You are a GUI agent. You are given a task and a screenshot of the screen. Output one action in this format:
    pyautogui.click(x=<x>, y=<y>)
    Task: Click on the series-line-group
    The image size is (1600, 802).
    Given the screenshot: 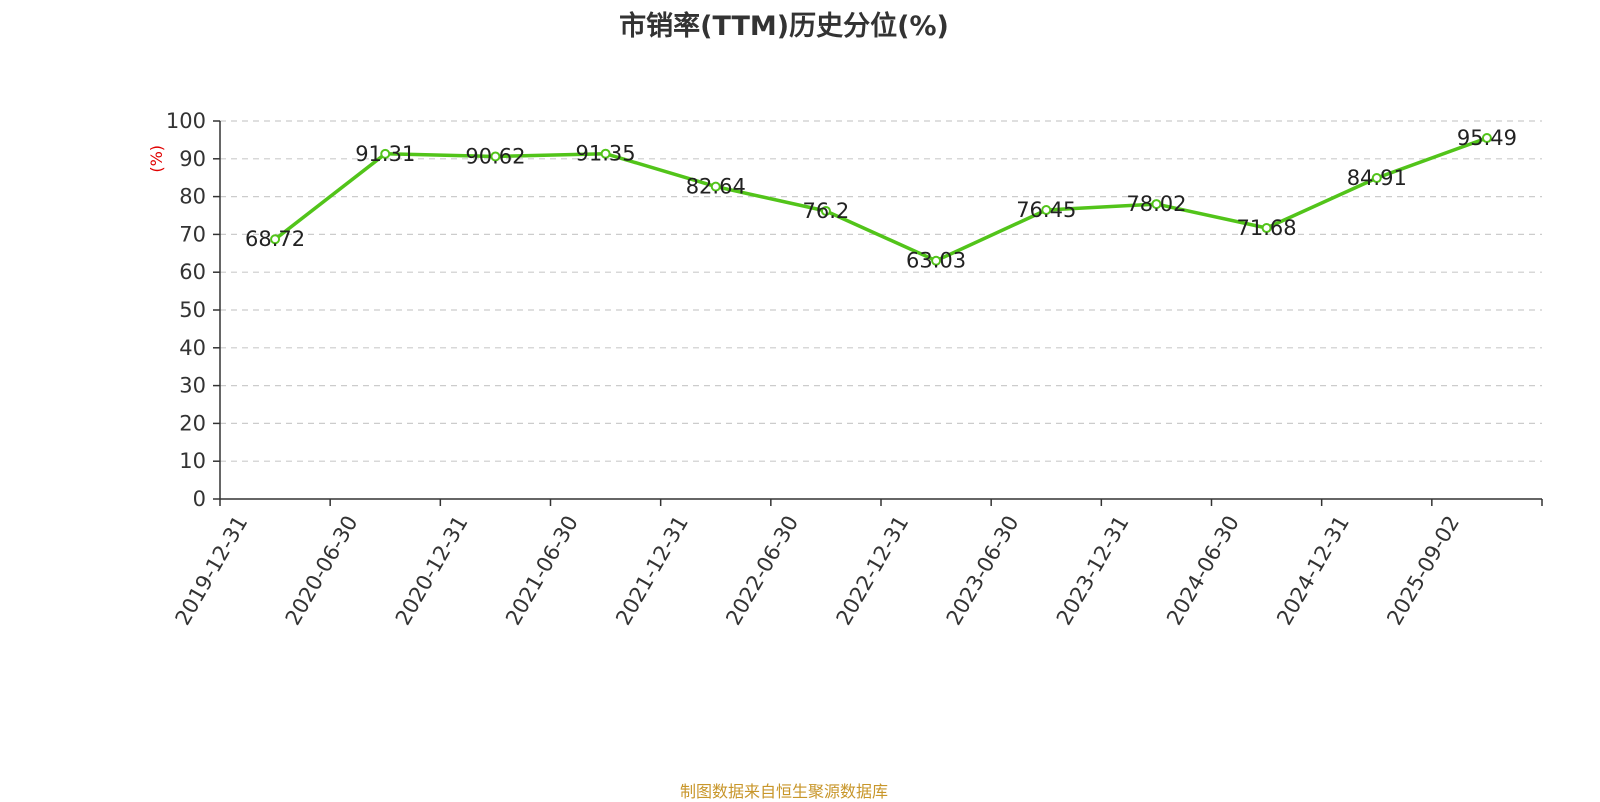 What is the action you would take?
    pyautogui.click(x=881, y=199)
    